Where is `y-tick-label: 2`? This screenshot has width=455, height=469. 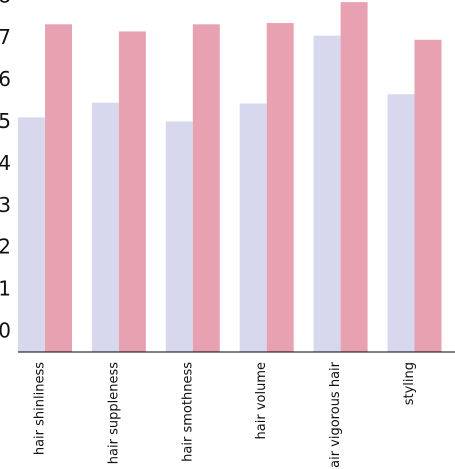 y-tick-label: 2 is located at coordinates (5, 247).